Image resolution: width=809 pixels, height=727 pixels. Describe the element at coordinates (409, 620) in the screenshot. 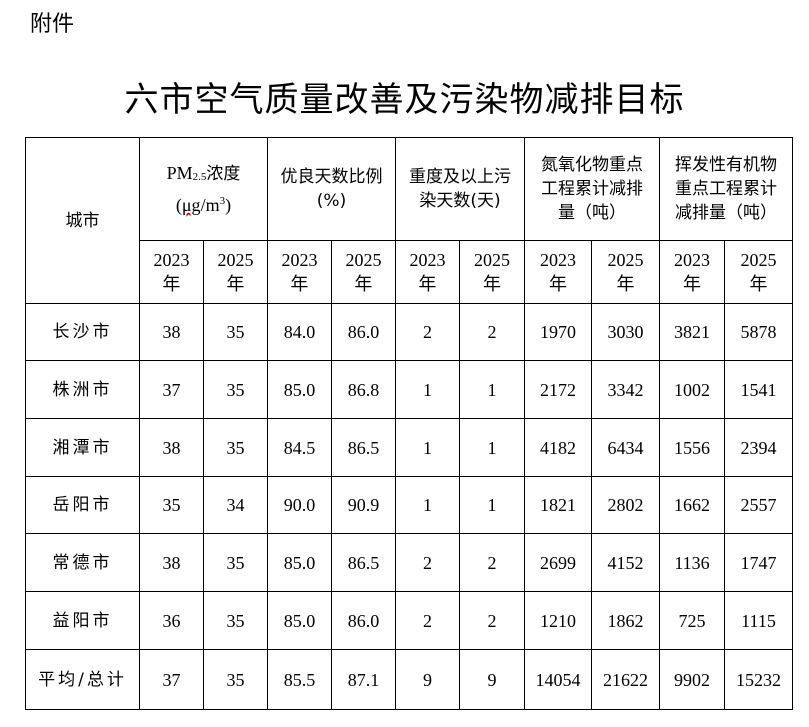

I see `table-row: 益阳市 36 35 85.0 86.0 2 2 1210 1862 725 1115` at that location.